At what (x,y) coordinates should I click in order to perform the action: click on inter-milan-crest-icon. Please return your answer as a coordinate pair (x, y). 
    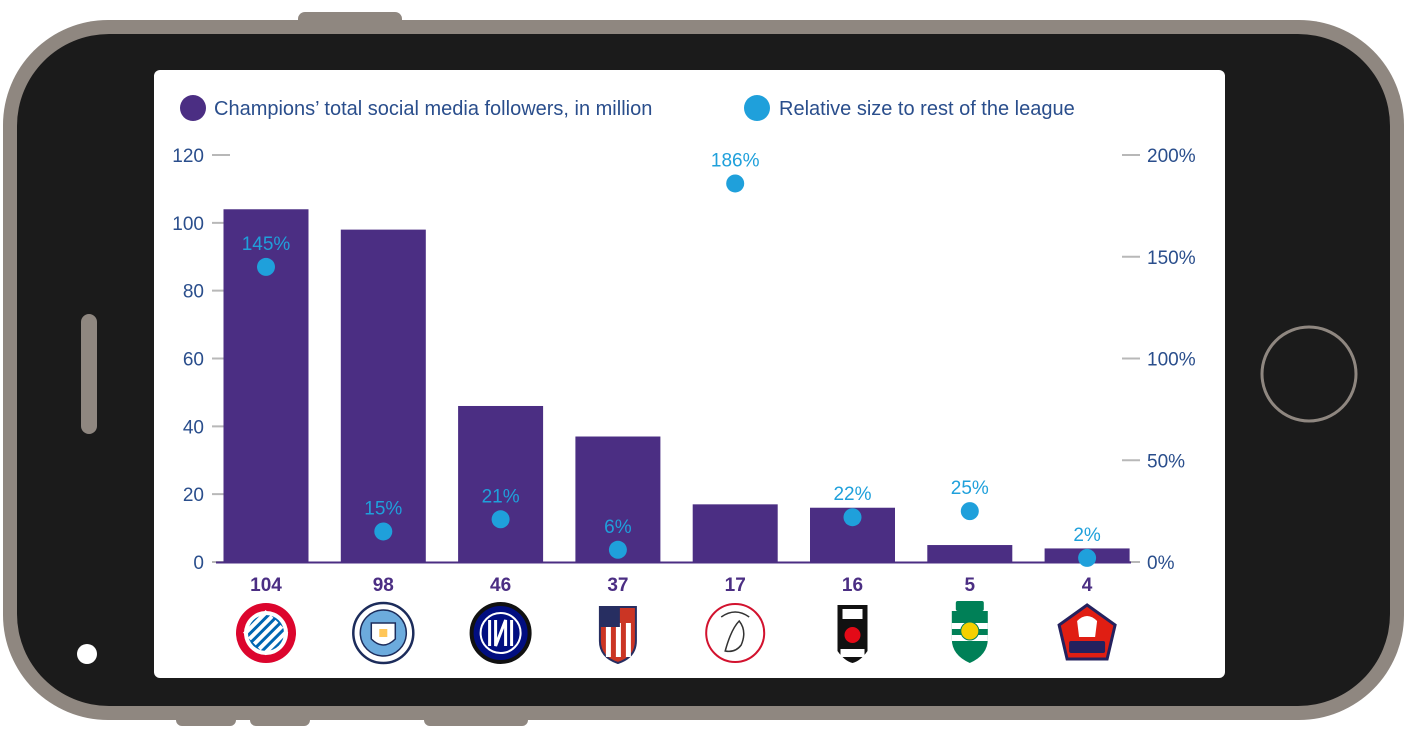
    Looking at the image, I should click on (500, 633).